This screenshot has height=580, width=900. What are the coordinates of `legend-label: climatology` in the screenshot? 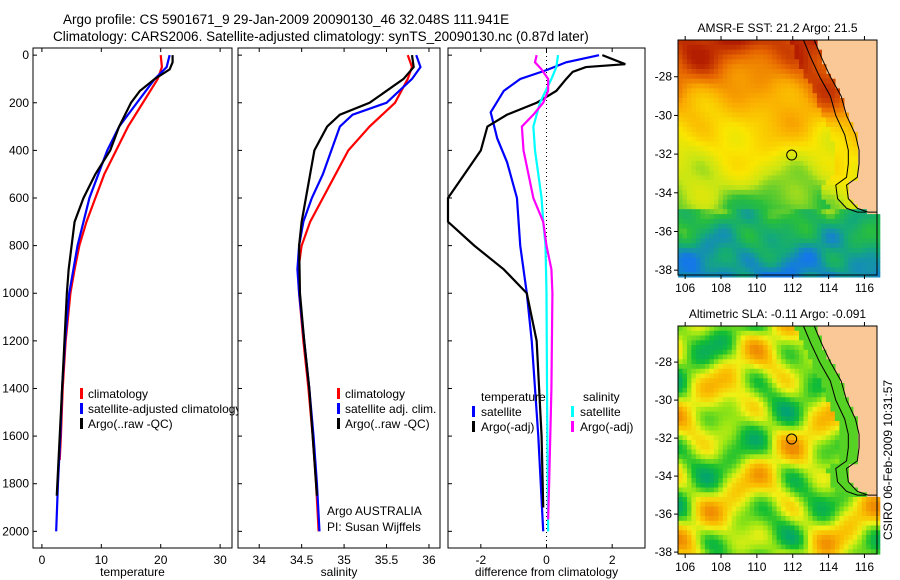 It's located at (375, 394).